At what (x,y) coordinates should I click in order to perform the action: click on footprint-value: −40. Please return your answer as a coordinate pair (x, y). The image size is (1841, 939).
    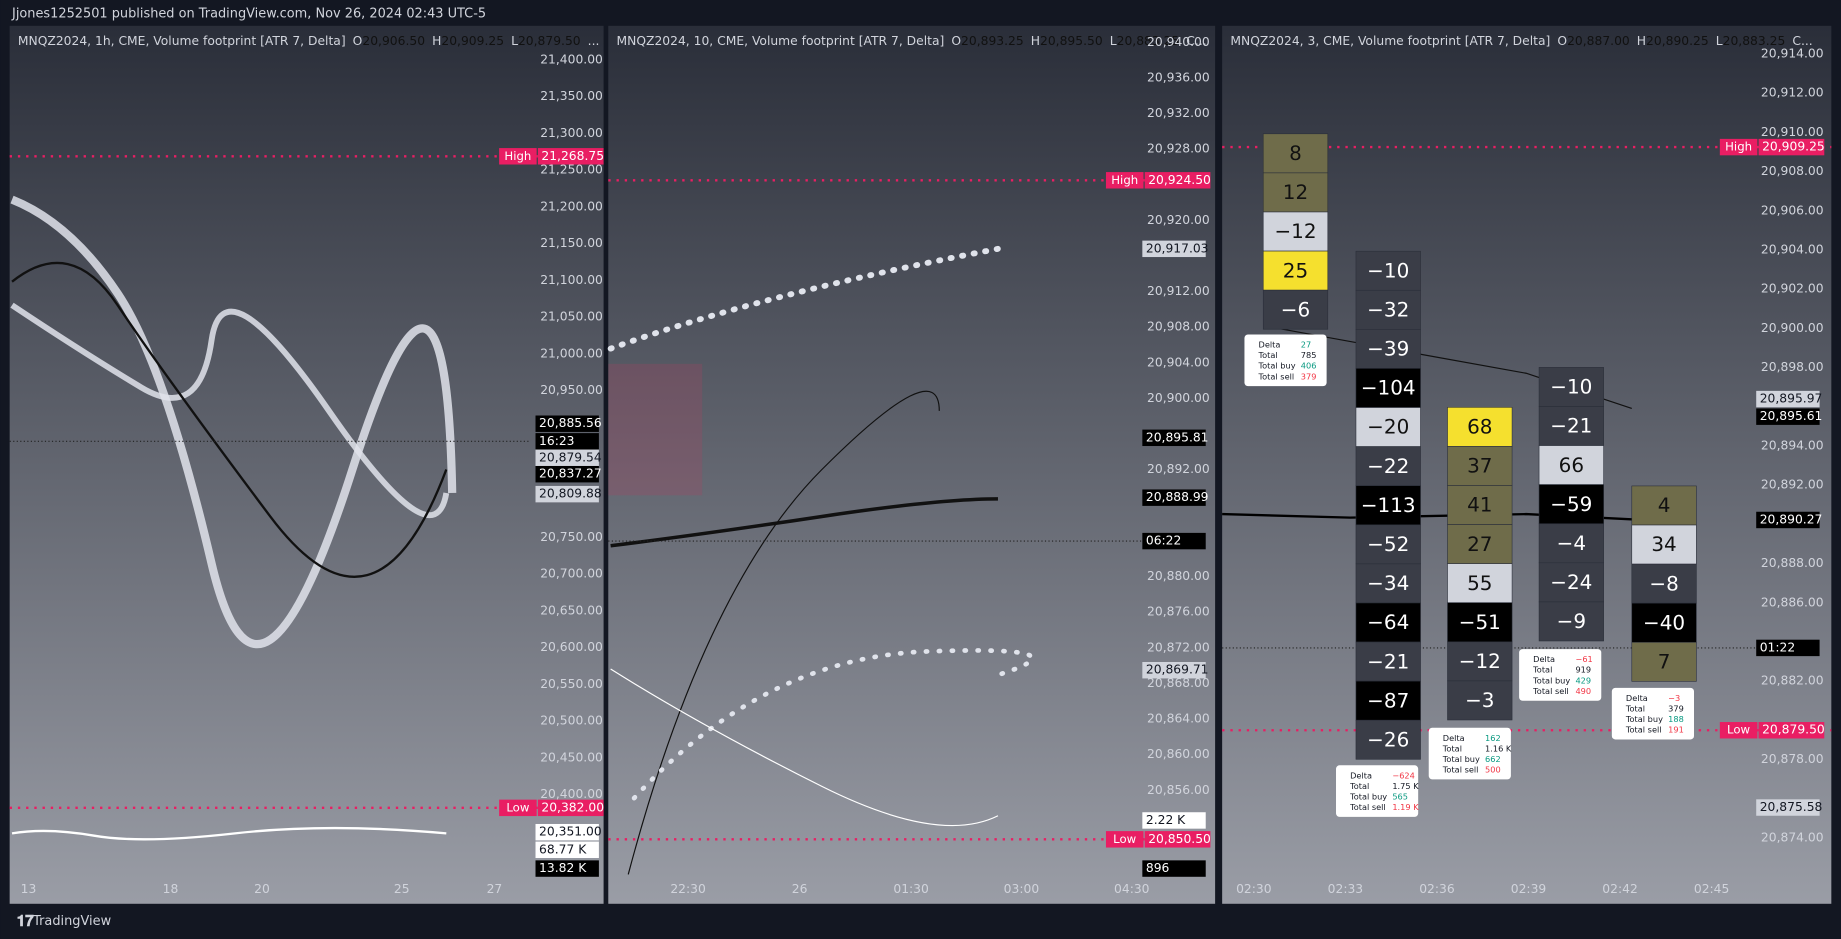
    Looking at the image, I should click on (1664, 622).